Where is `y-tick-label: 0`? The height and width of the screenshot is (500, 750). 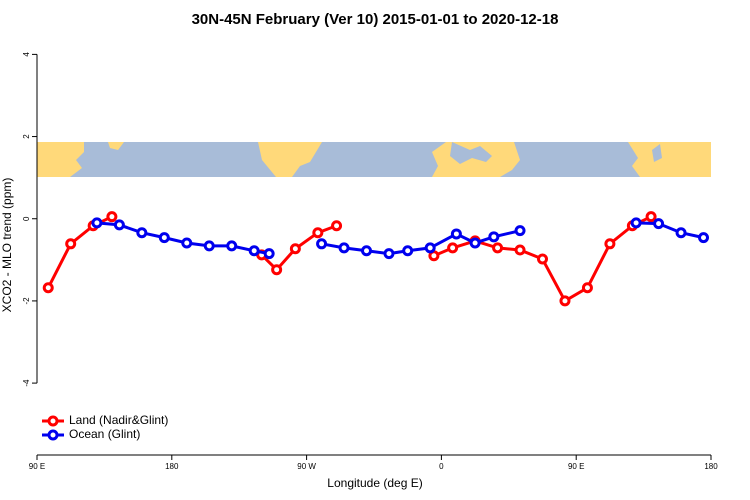 y-tick-label: 0 is located at coordinates (26, 218).